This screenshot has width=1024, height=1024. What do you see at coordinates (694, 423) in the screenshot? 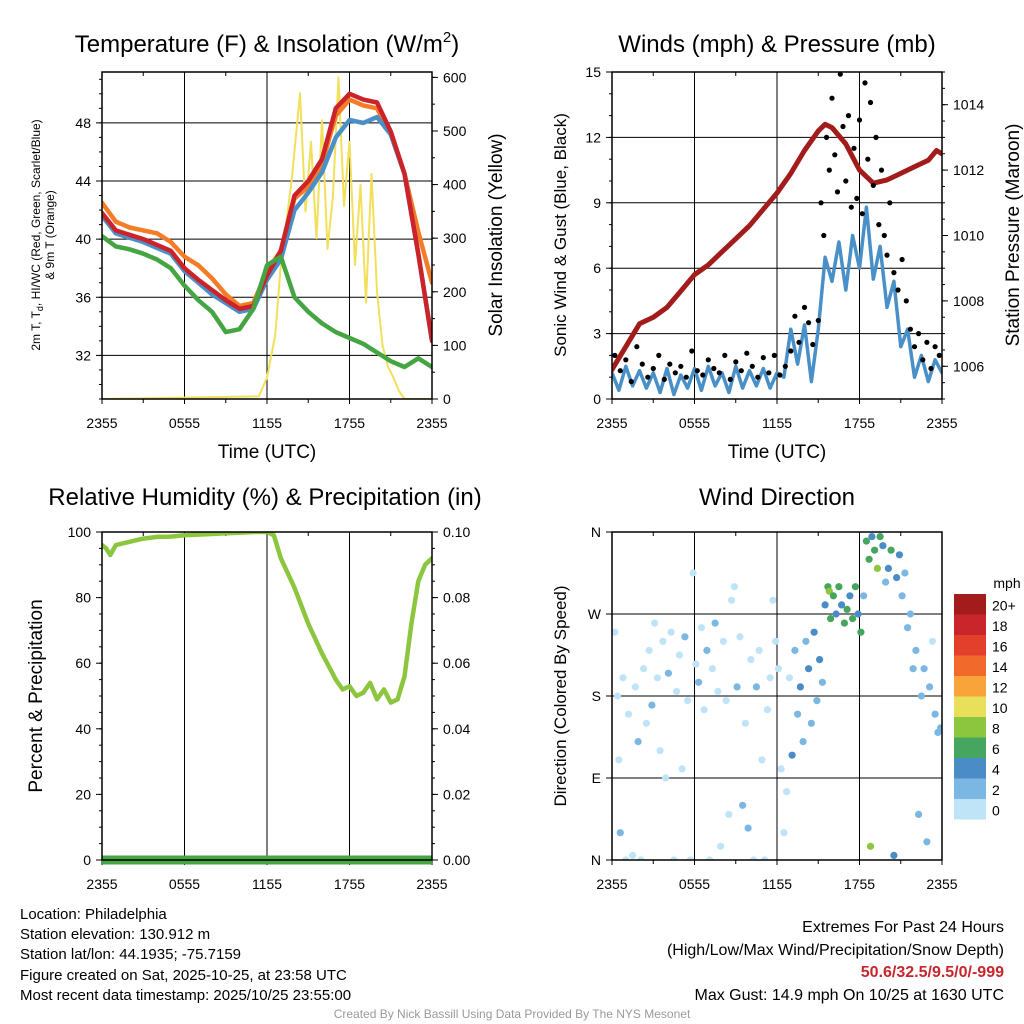
I see `wind-xtick-label: 0555` at bounding box center [694, 423].